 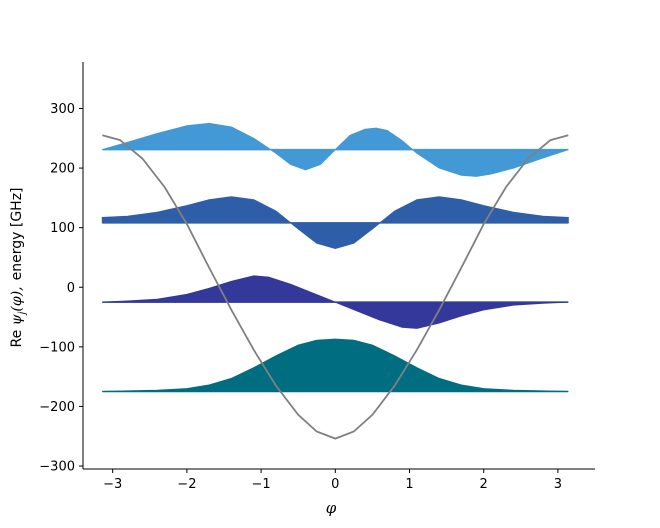 What do you see at coordinates (409, 484) in the screenshot?
I see `x-tick-label: 1` at bounding box center [409, 484].